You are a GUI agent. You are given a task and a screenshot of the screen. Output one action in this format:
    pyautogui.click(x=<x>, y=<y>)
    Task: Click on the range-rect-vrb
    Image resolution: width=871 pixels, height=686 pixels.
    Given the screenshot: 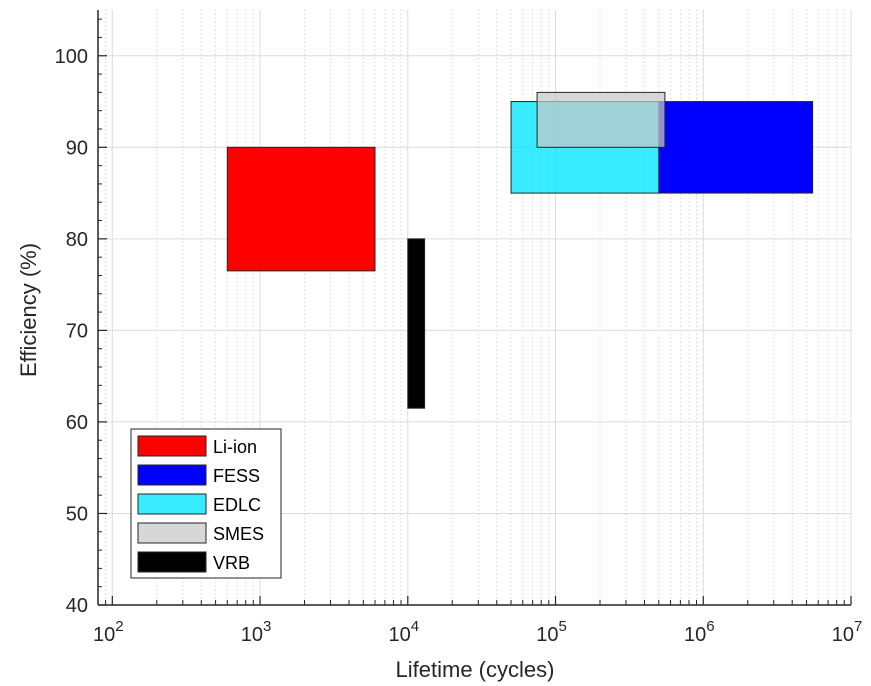 What is the action you would take?
    pyautogui.click(x=416, y=323)
    